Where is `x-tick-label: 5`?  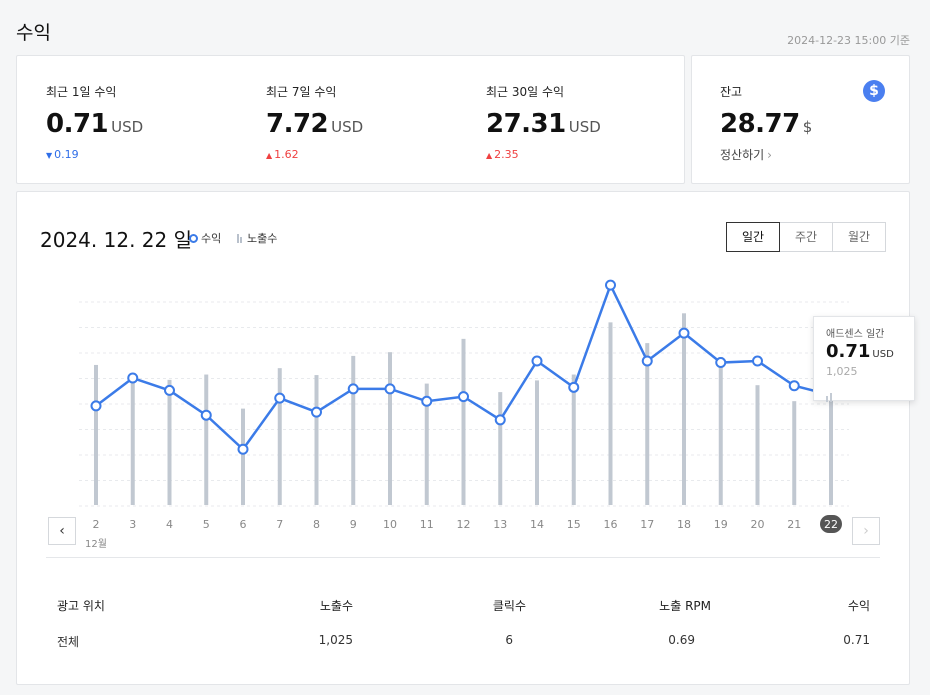
x-tick-label: 5 is located at coordinates (206, 524).